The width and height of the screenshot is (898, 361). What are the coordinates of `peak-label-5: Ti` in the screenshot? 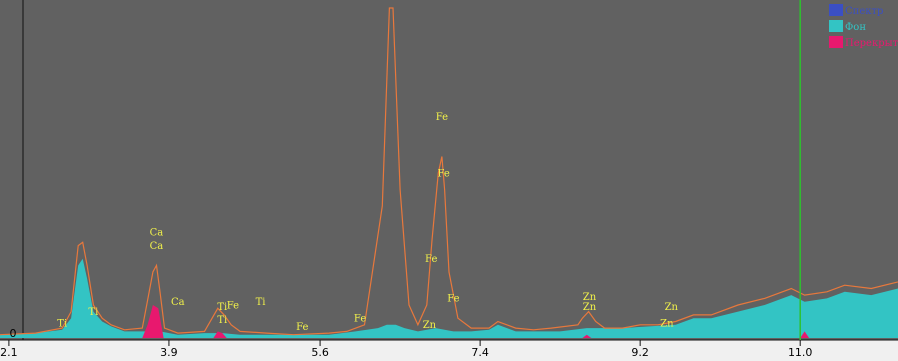 It's located at (222, 307).